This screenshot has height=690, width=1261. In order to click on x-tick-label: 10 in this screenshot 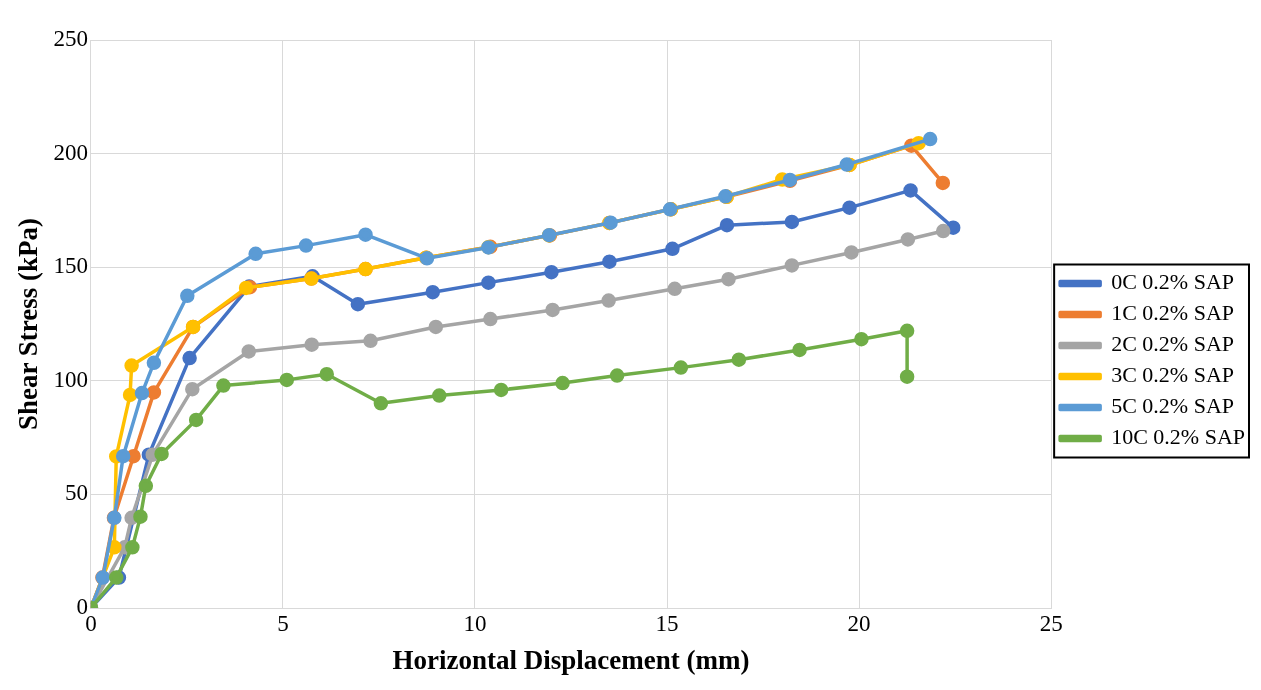, I will do `click(475, 623)`.